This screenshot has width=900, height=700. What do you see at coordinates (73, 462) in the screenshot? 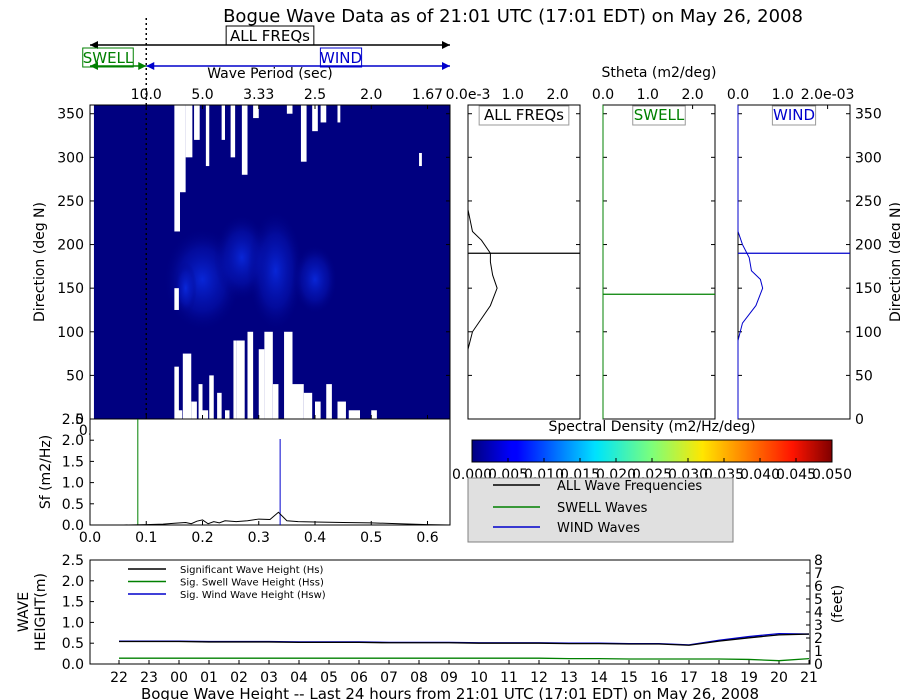
I see `sf-y-tick-label: 1.5` at bounding box center [73, 462].